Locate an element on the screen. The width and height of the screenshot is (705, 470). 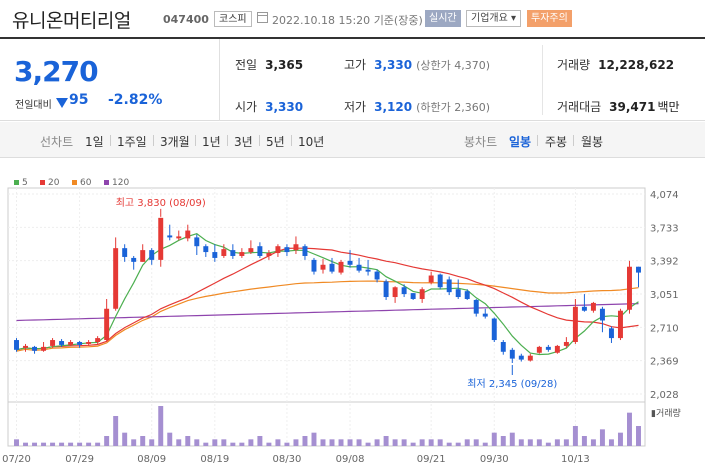
stock-name: 유니온머티리얼 is located at coordinates (71, 21).